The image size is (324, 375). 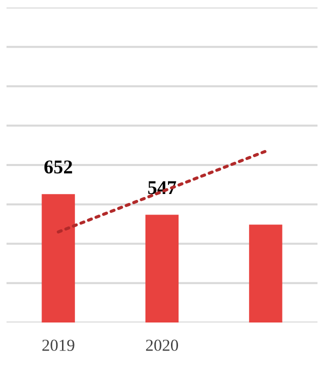 I want to click on x-tick-label: 2019, so click(x=58, y=345).